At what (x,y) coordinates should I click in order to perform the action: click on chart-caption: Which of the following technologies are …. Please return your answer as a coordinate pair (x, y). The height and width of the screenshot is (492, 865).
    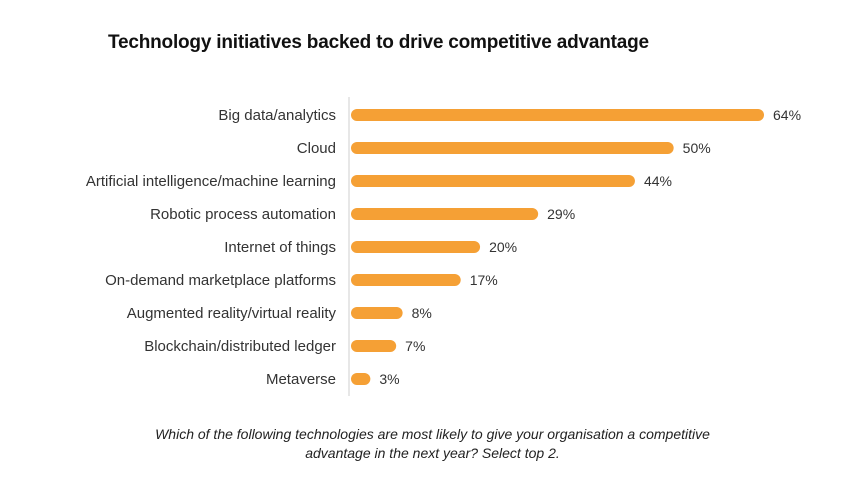
    Looking at the image, I should click on (432, 444).